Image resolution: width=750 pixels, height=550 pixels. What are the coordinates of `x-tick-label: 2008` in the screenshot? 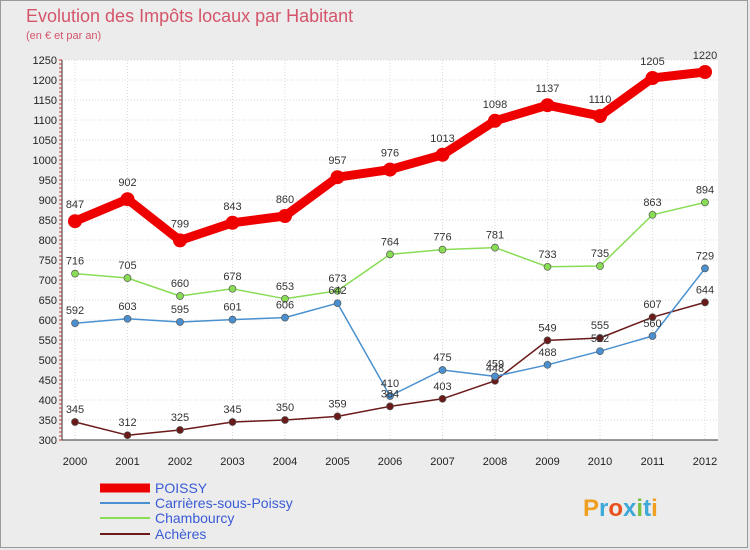 It's located at (495, 462).